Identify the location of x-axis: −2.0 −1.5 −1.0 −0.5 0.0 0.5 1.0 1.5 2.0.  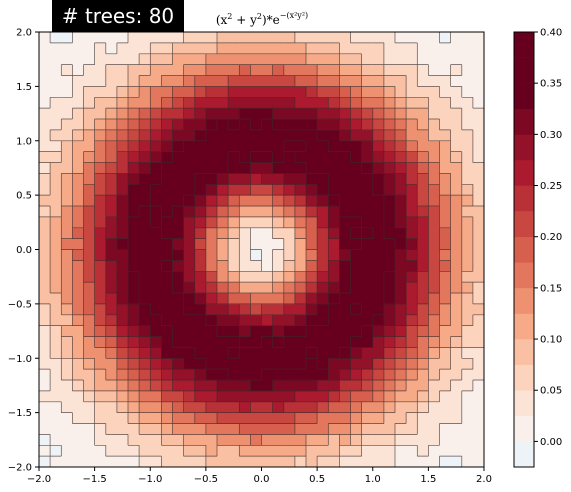
(259, 476).